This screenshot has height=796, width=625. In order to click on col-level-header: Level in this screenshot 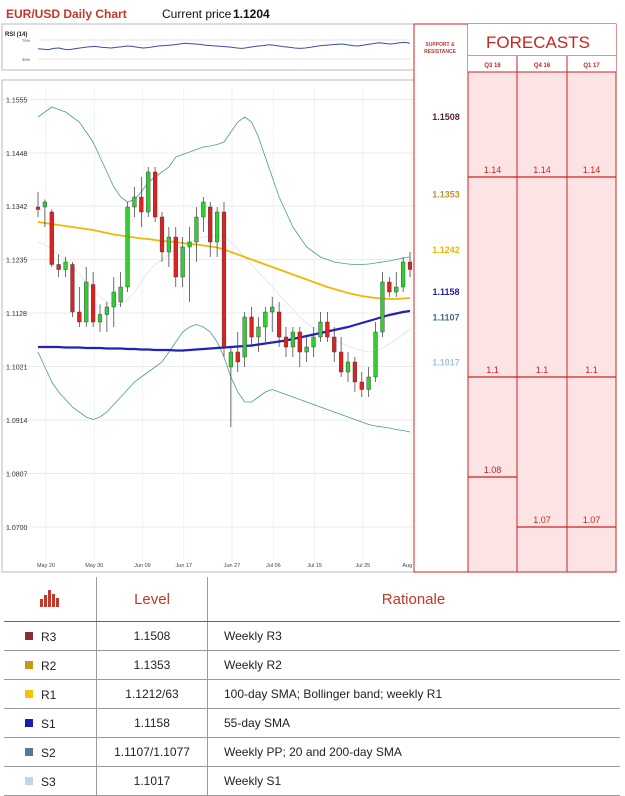, I will do `click(152, 599)`.